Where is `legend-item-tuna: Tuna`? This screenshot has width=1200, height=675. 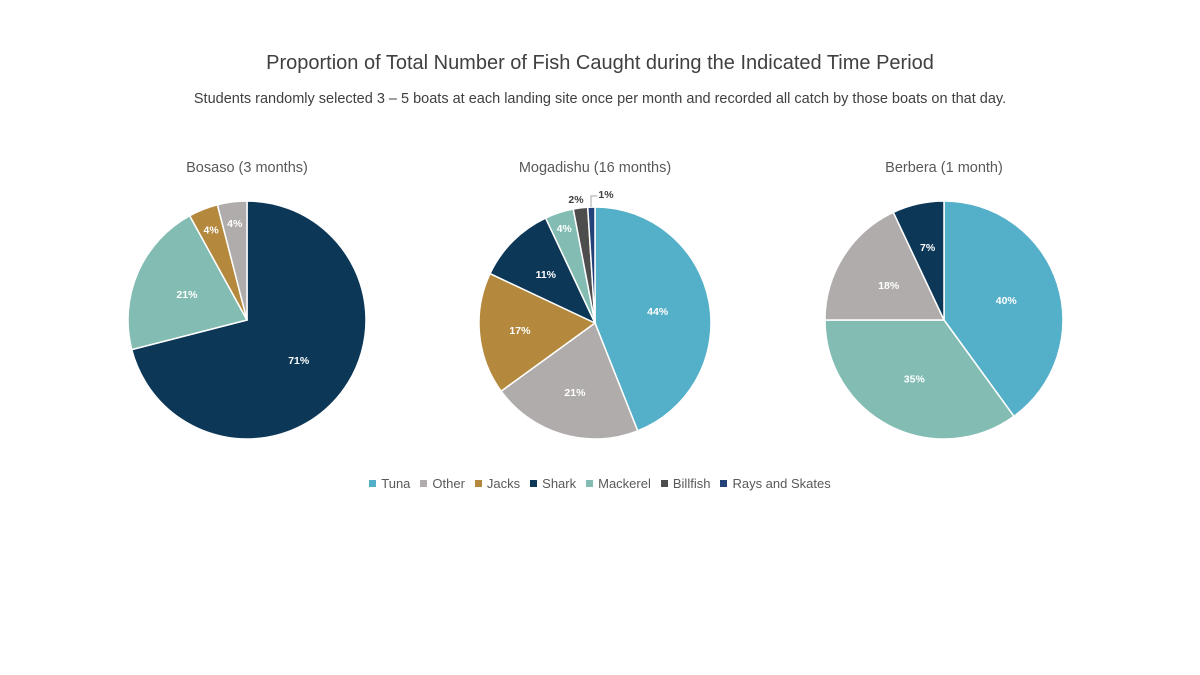 legend-item-tuna: Tuna is located at coordinates (389, 483).